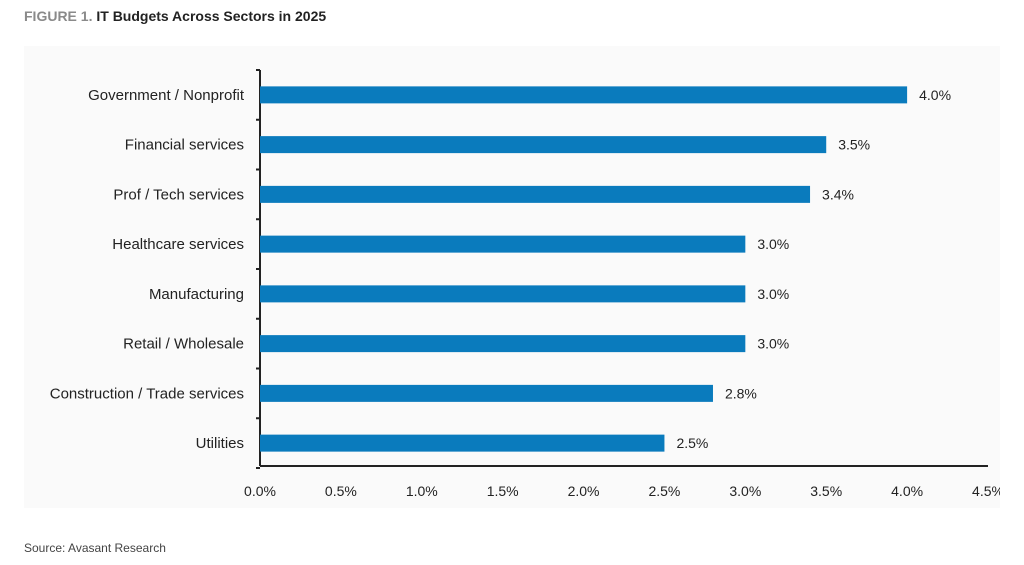  Describe the element at coordinates (166, 95) in the screenshot. I see `category-label: Government / Nonprofit` at that location.